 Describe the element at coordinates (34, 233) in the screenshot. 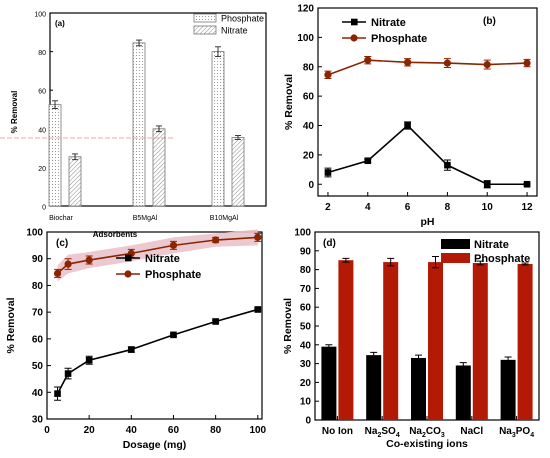

I see `panel-c-y-tick-label: 100` at that location.